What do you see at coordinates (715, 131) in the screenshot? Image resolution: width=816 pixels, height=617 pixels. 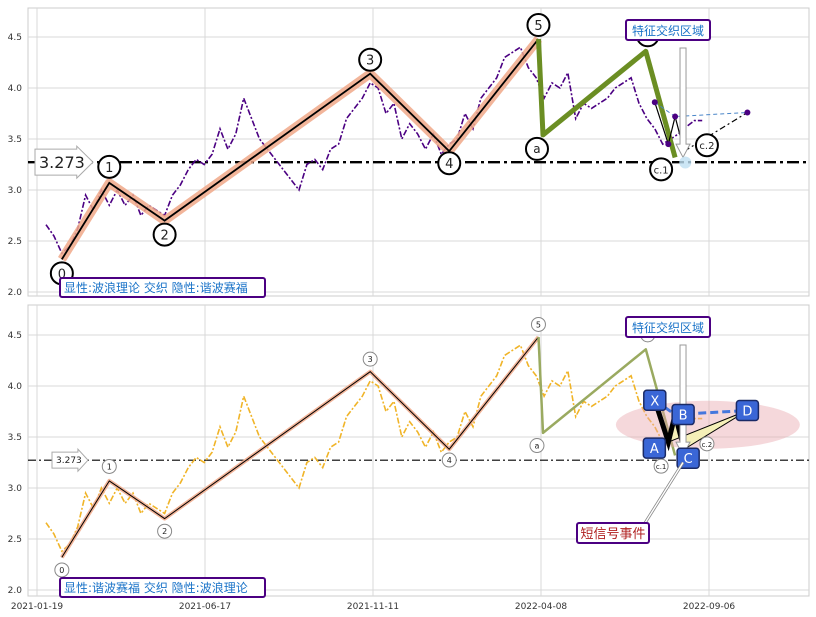 I see `harmonic-projection` at bounding box center [715, 131].